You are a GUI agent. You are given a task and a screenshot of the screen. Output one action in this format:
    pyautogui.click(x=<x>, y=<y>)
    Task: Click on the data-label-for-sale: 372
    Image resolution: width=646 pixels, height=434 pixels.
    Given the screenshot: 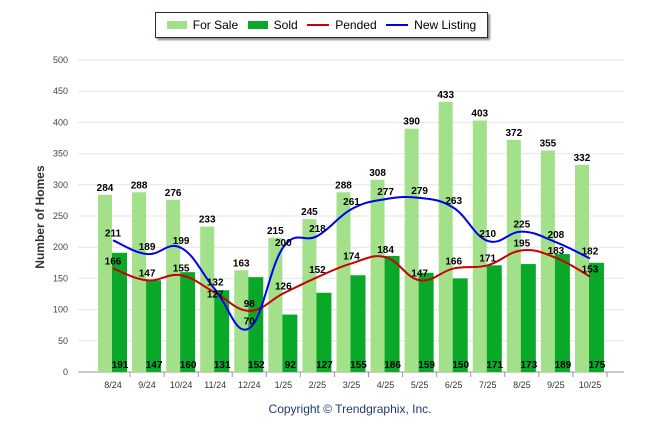 What is the action you would take?
    pyautogui.click(x=513, y=133)
    